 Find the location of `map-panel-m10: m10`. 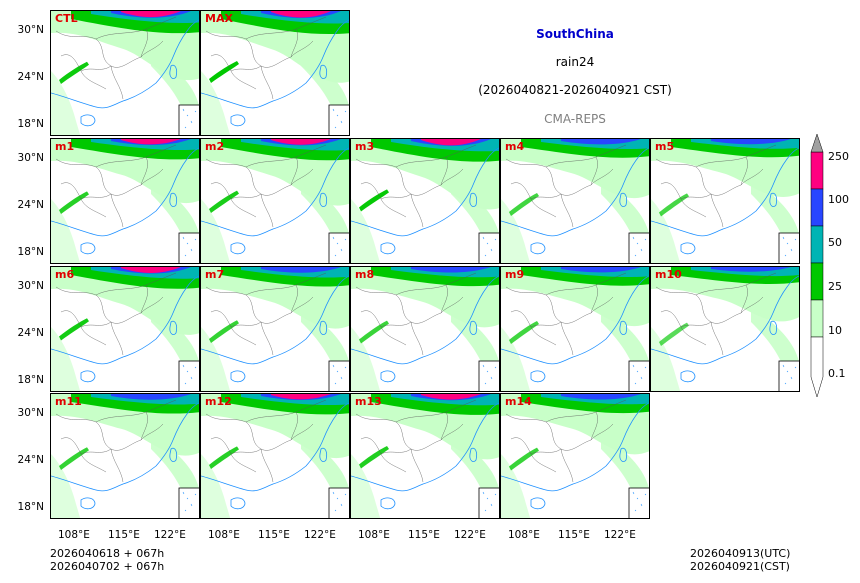

map-panel-m10: m10 is located at coordinates (725, 329).